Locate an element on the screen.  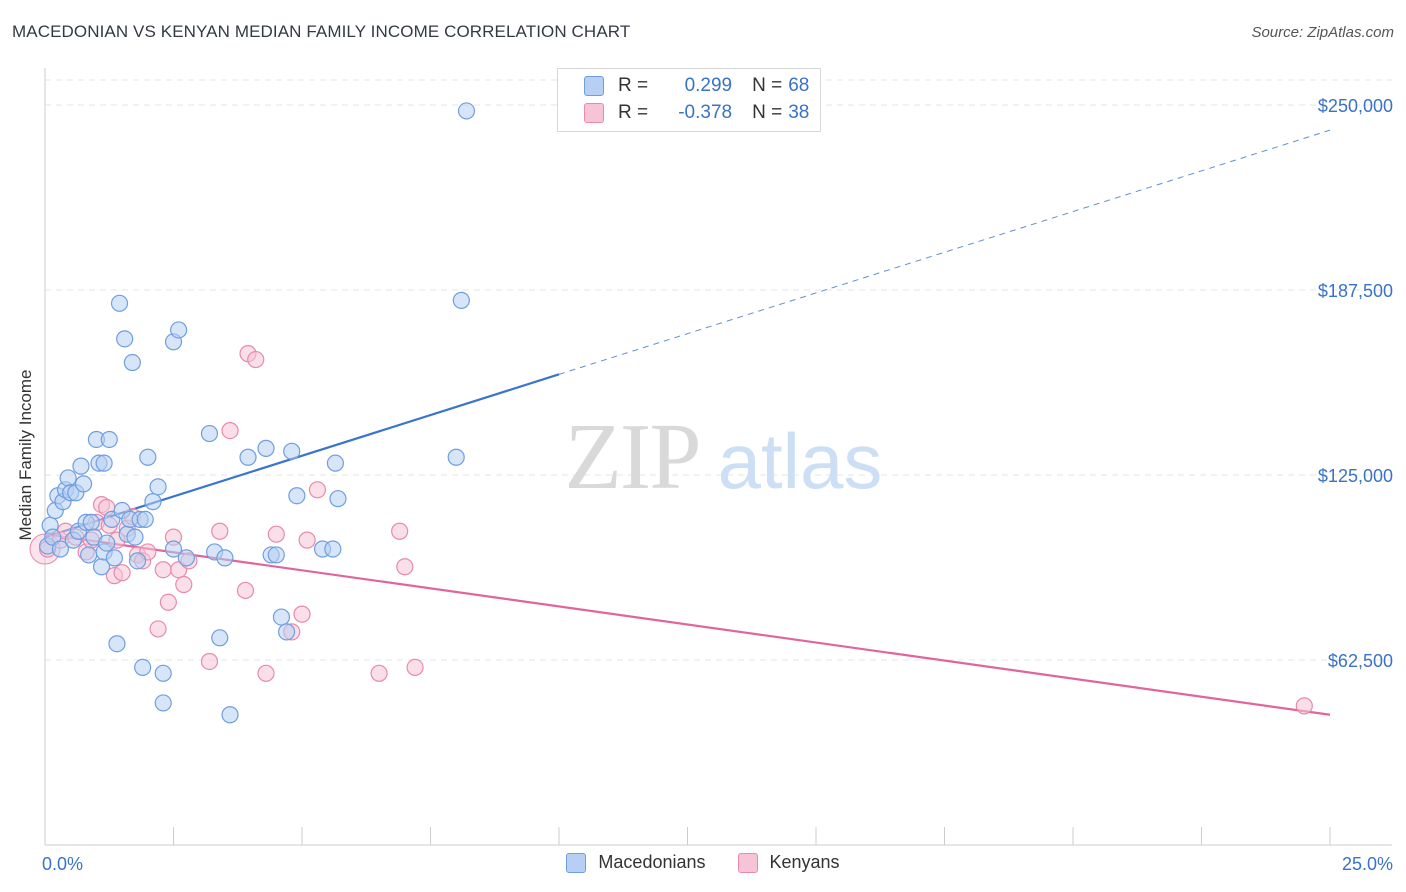
legend-label: Kenyans is located at coordinates (804, 862).